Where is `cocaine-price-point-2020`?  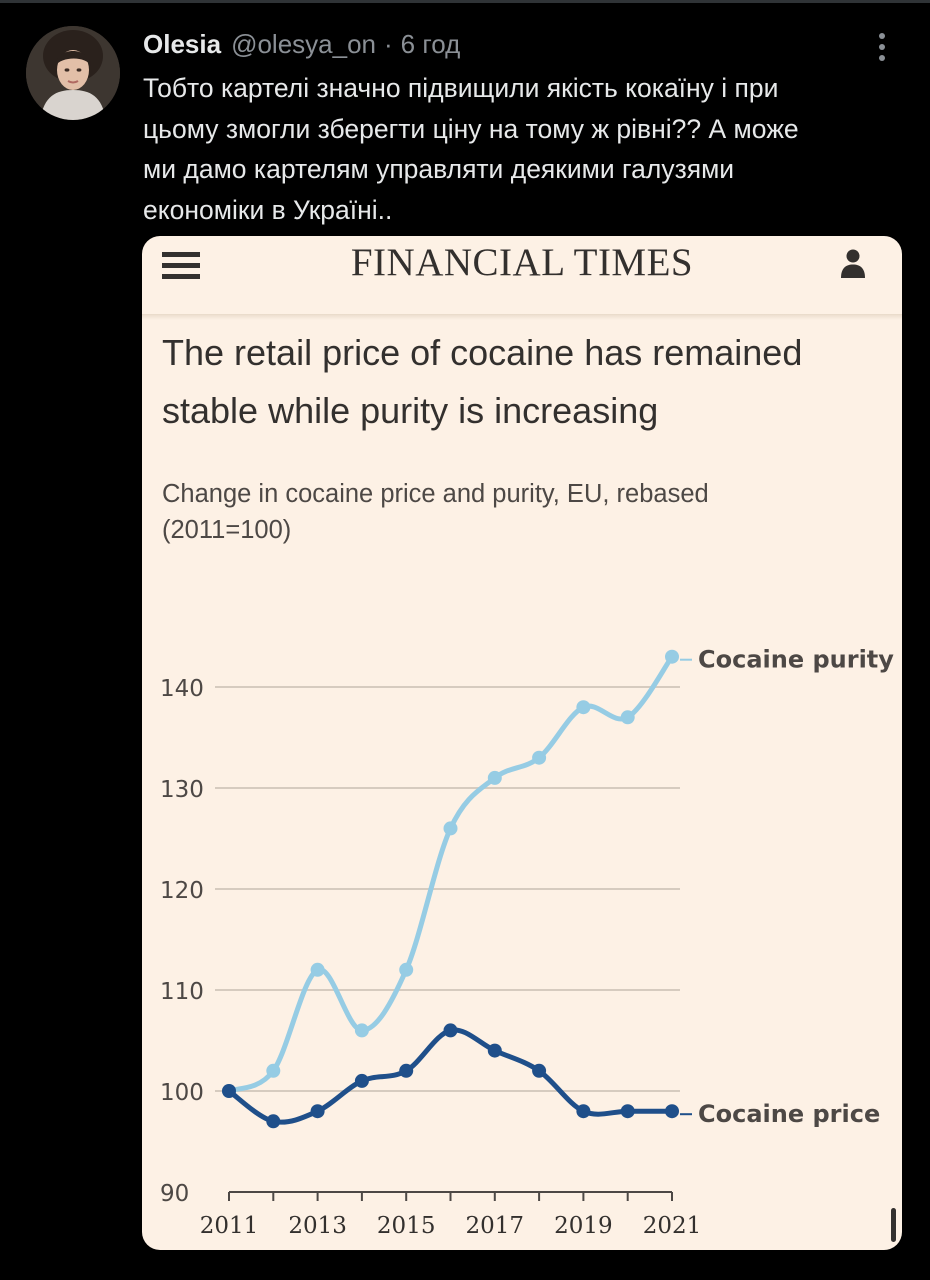
cocaine-price-point-2020 is located at coordinates (627, 1111).